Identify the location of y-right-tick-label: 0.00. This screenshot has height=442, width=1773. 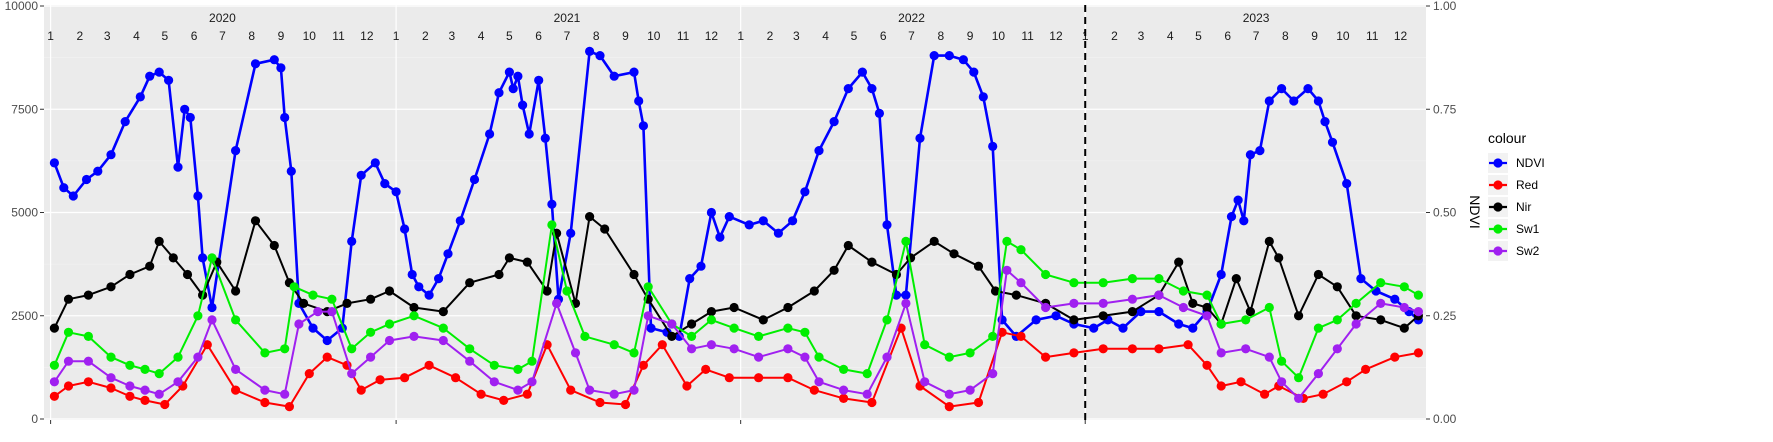
(1445, 419).